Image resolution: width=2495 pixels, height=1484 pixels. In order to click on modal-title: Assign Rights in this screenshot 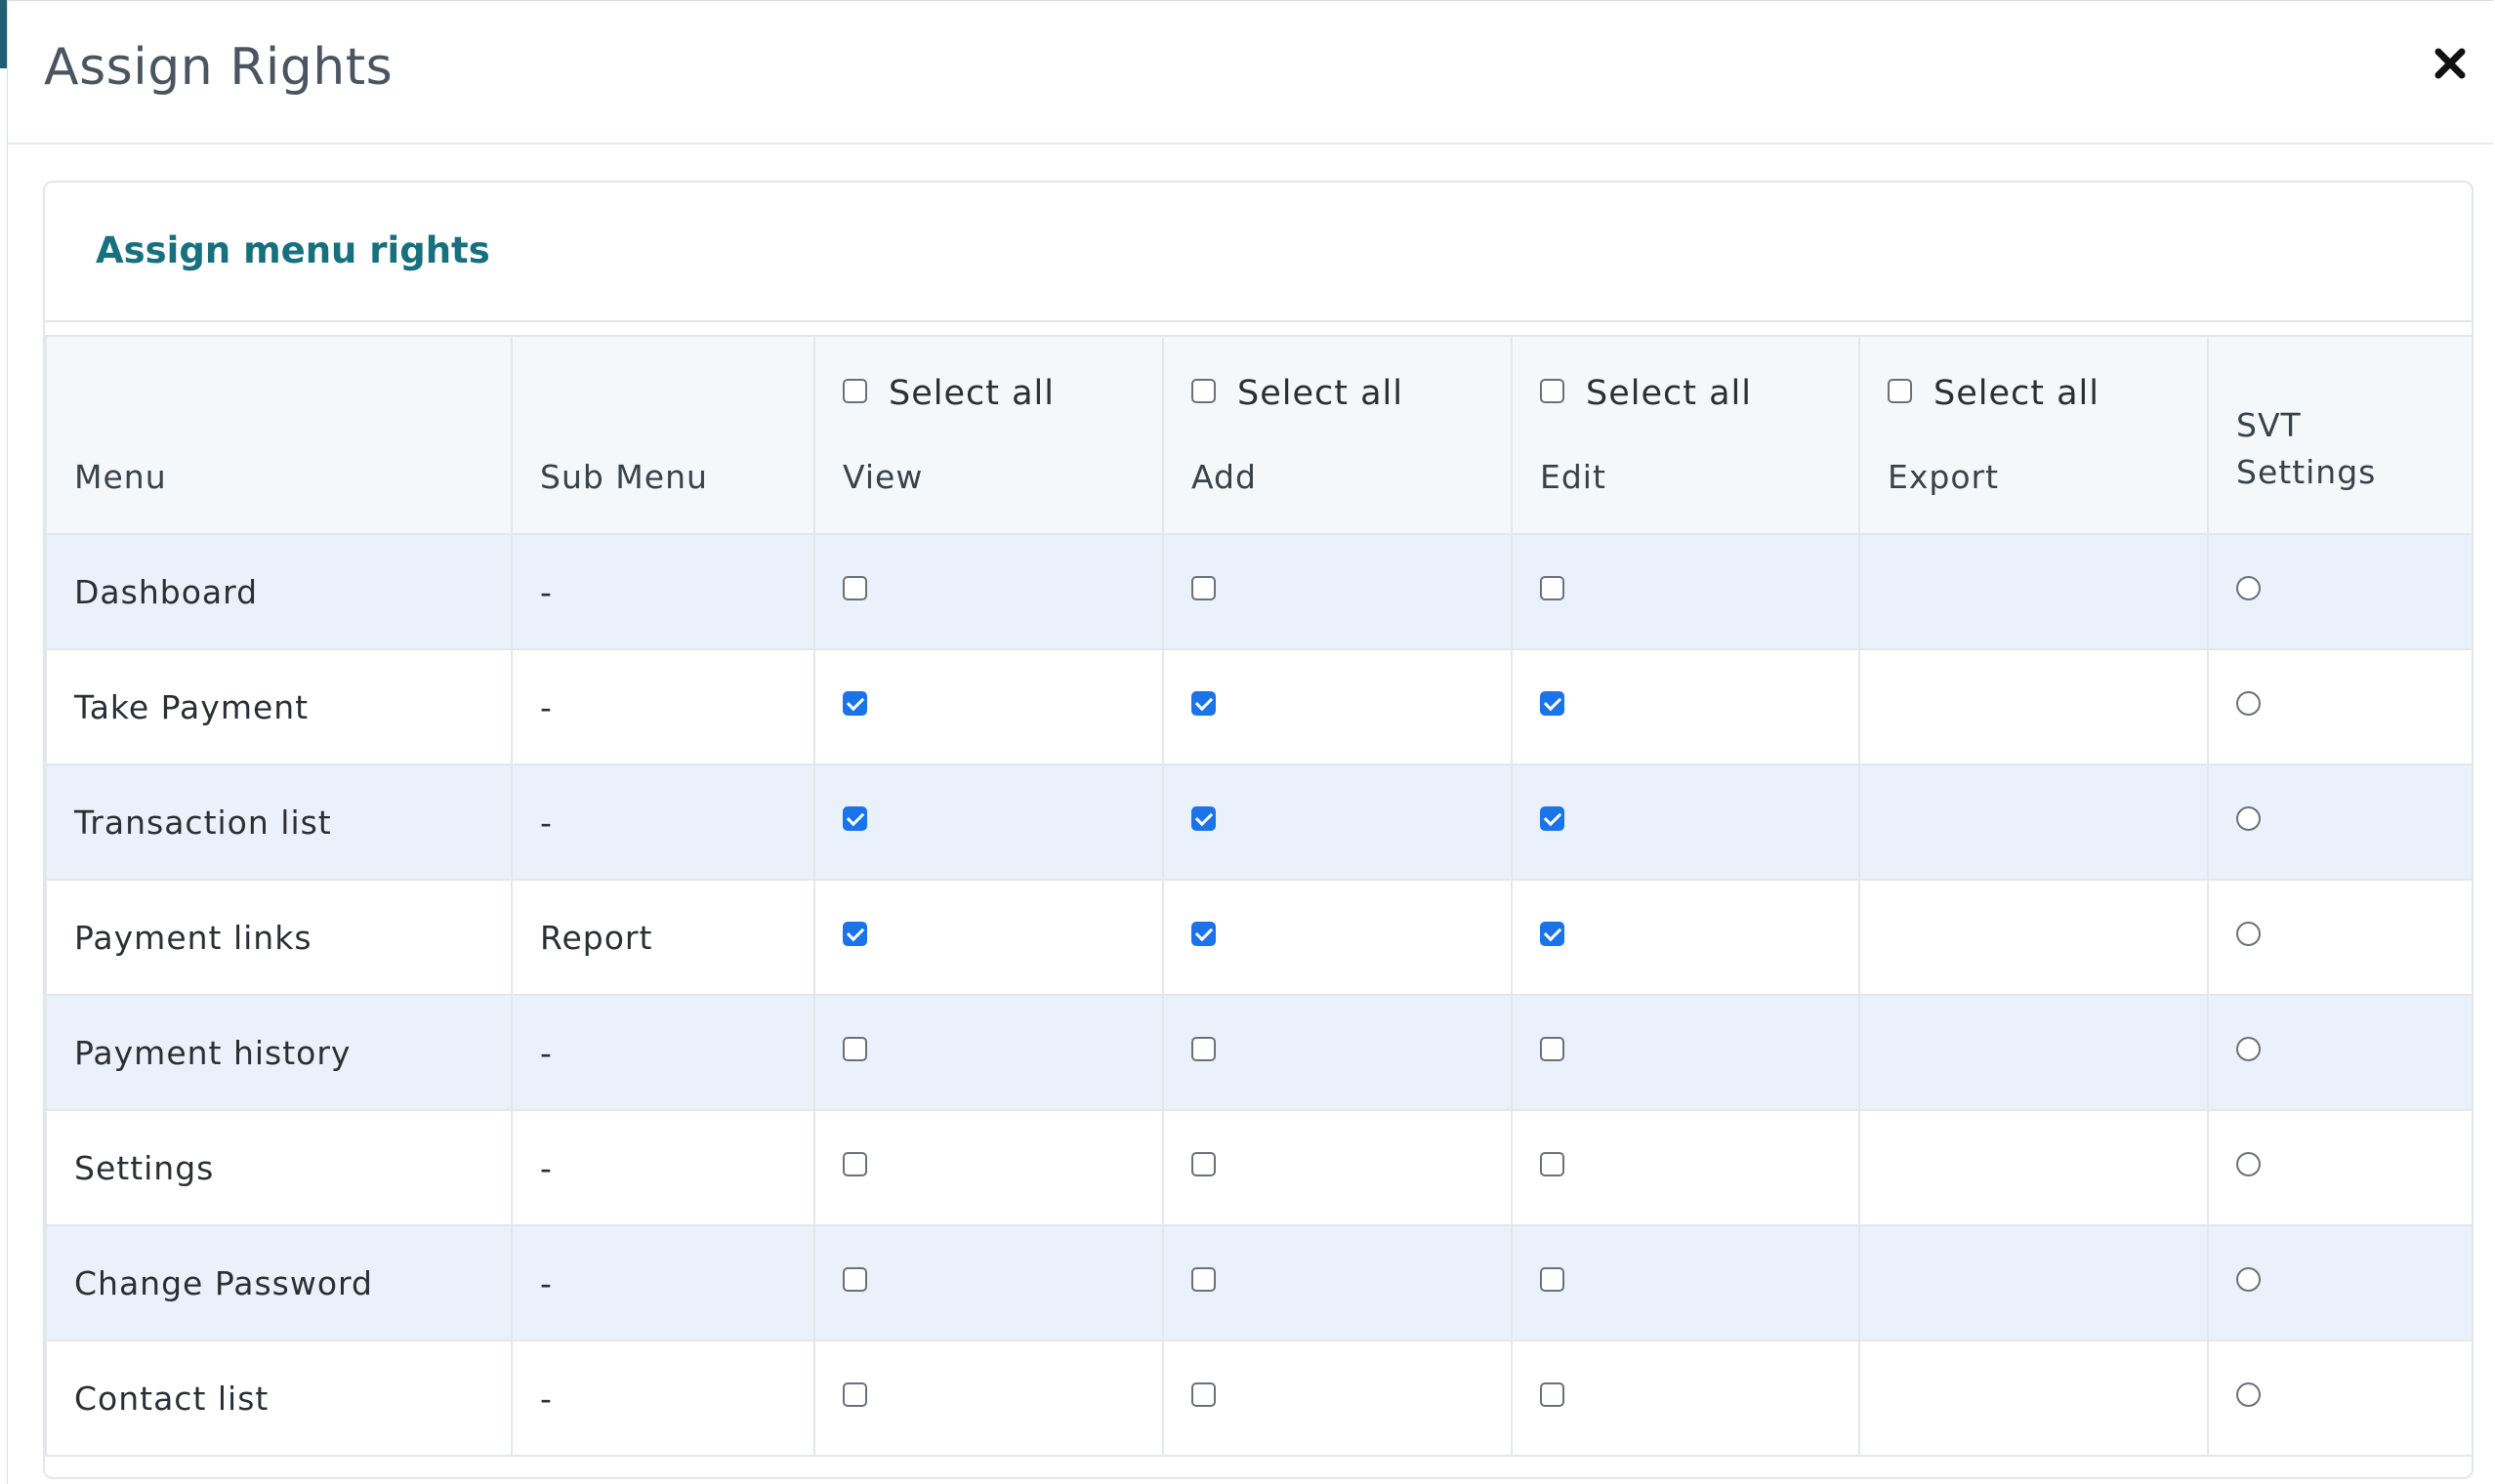, I will do `click(219, 68)`.